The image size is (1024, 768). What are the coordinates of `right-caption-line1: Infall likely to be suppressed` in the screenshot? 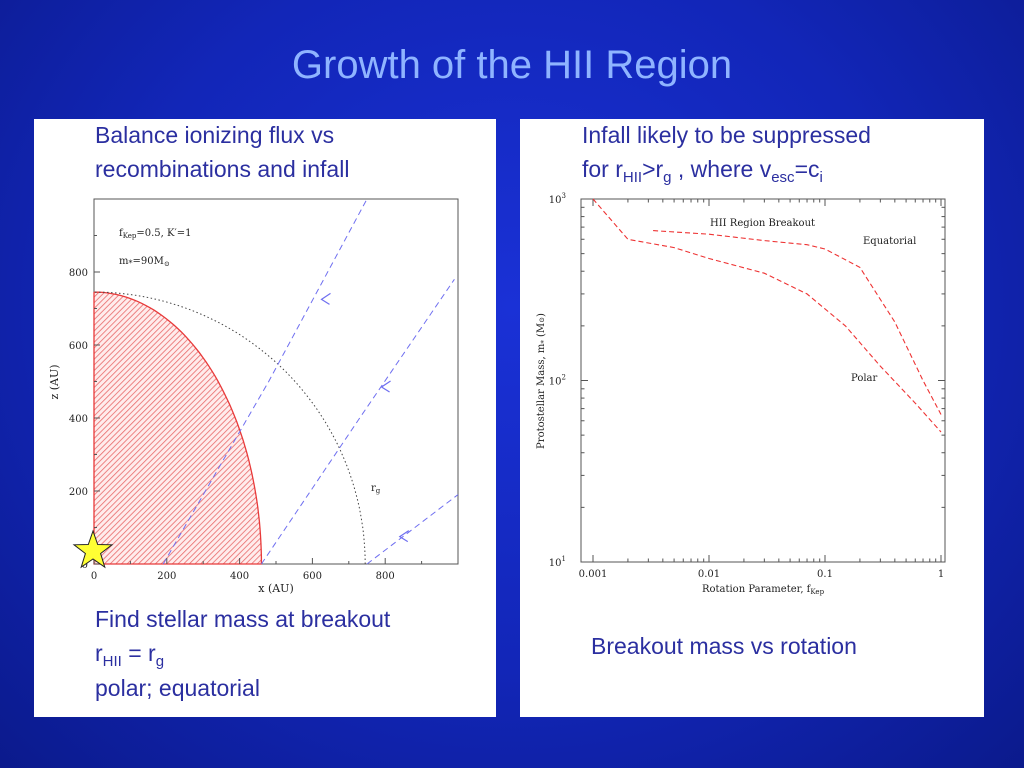 It's located at (726, 135).